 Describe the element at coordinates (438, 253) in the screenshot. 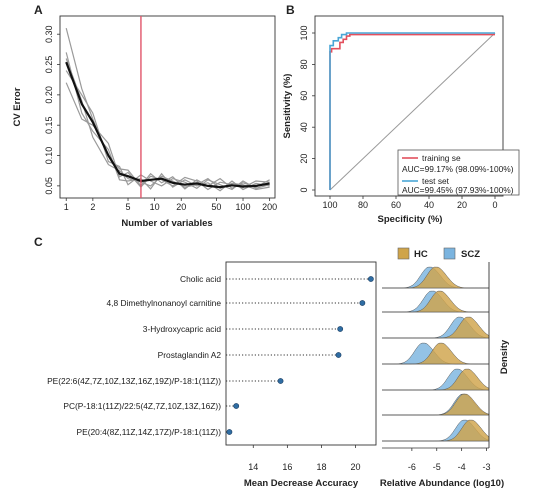

I see `density-legend: HC SCZ` at that location.